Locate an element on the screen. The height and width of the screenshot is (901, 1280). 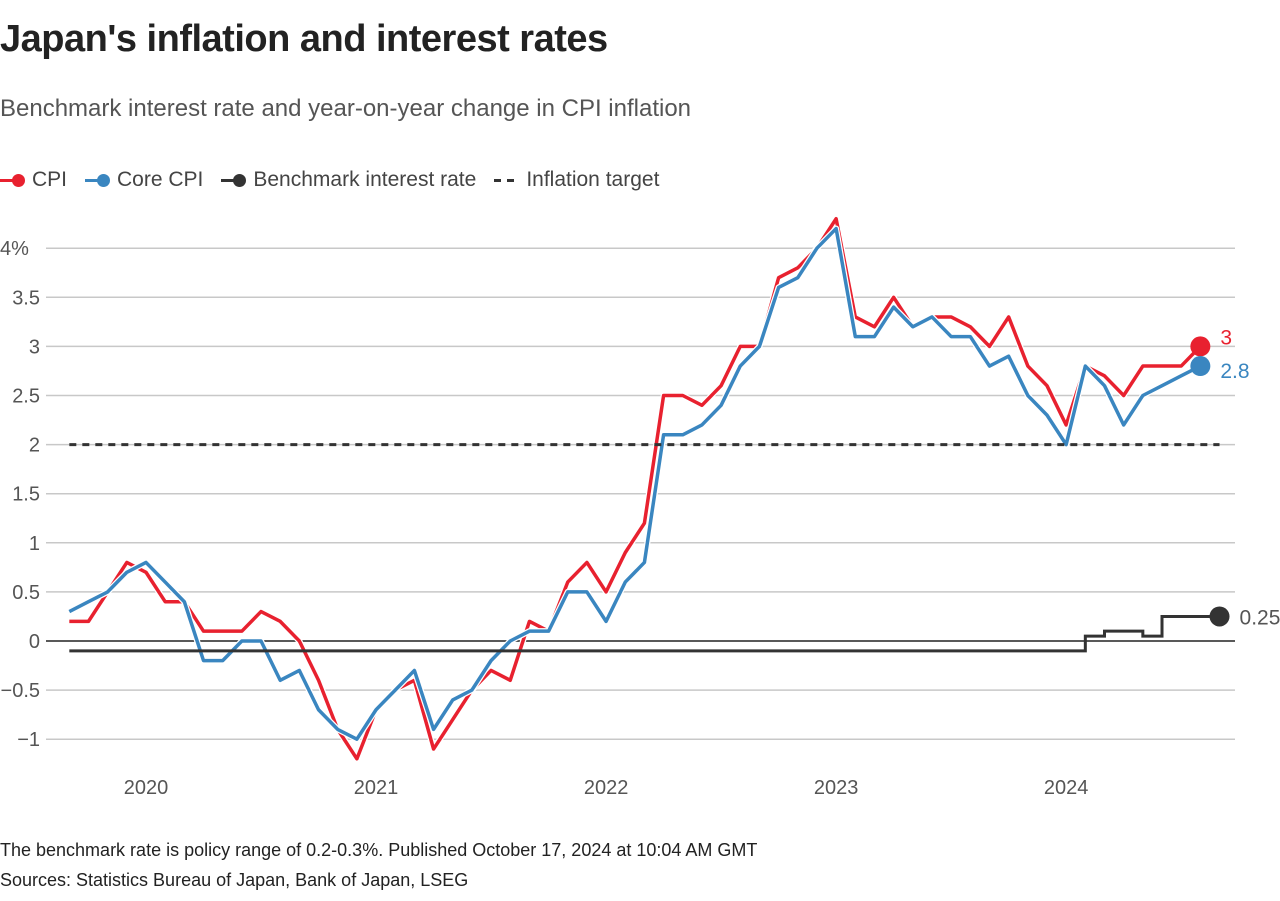
legend-item-benchmark-rate: Benchmark interest rate is located at coordinates (348, 180).